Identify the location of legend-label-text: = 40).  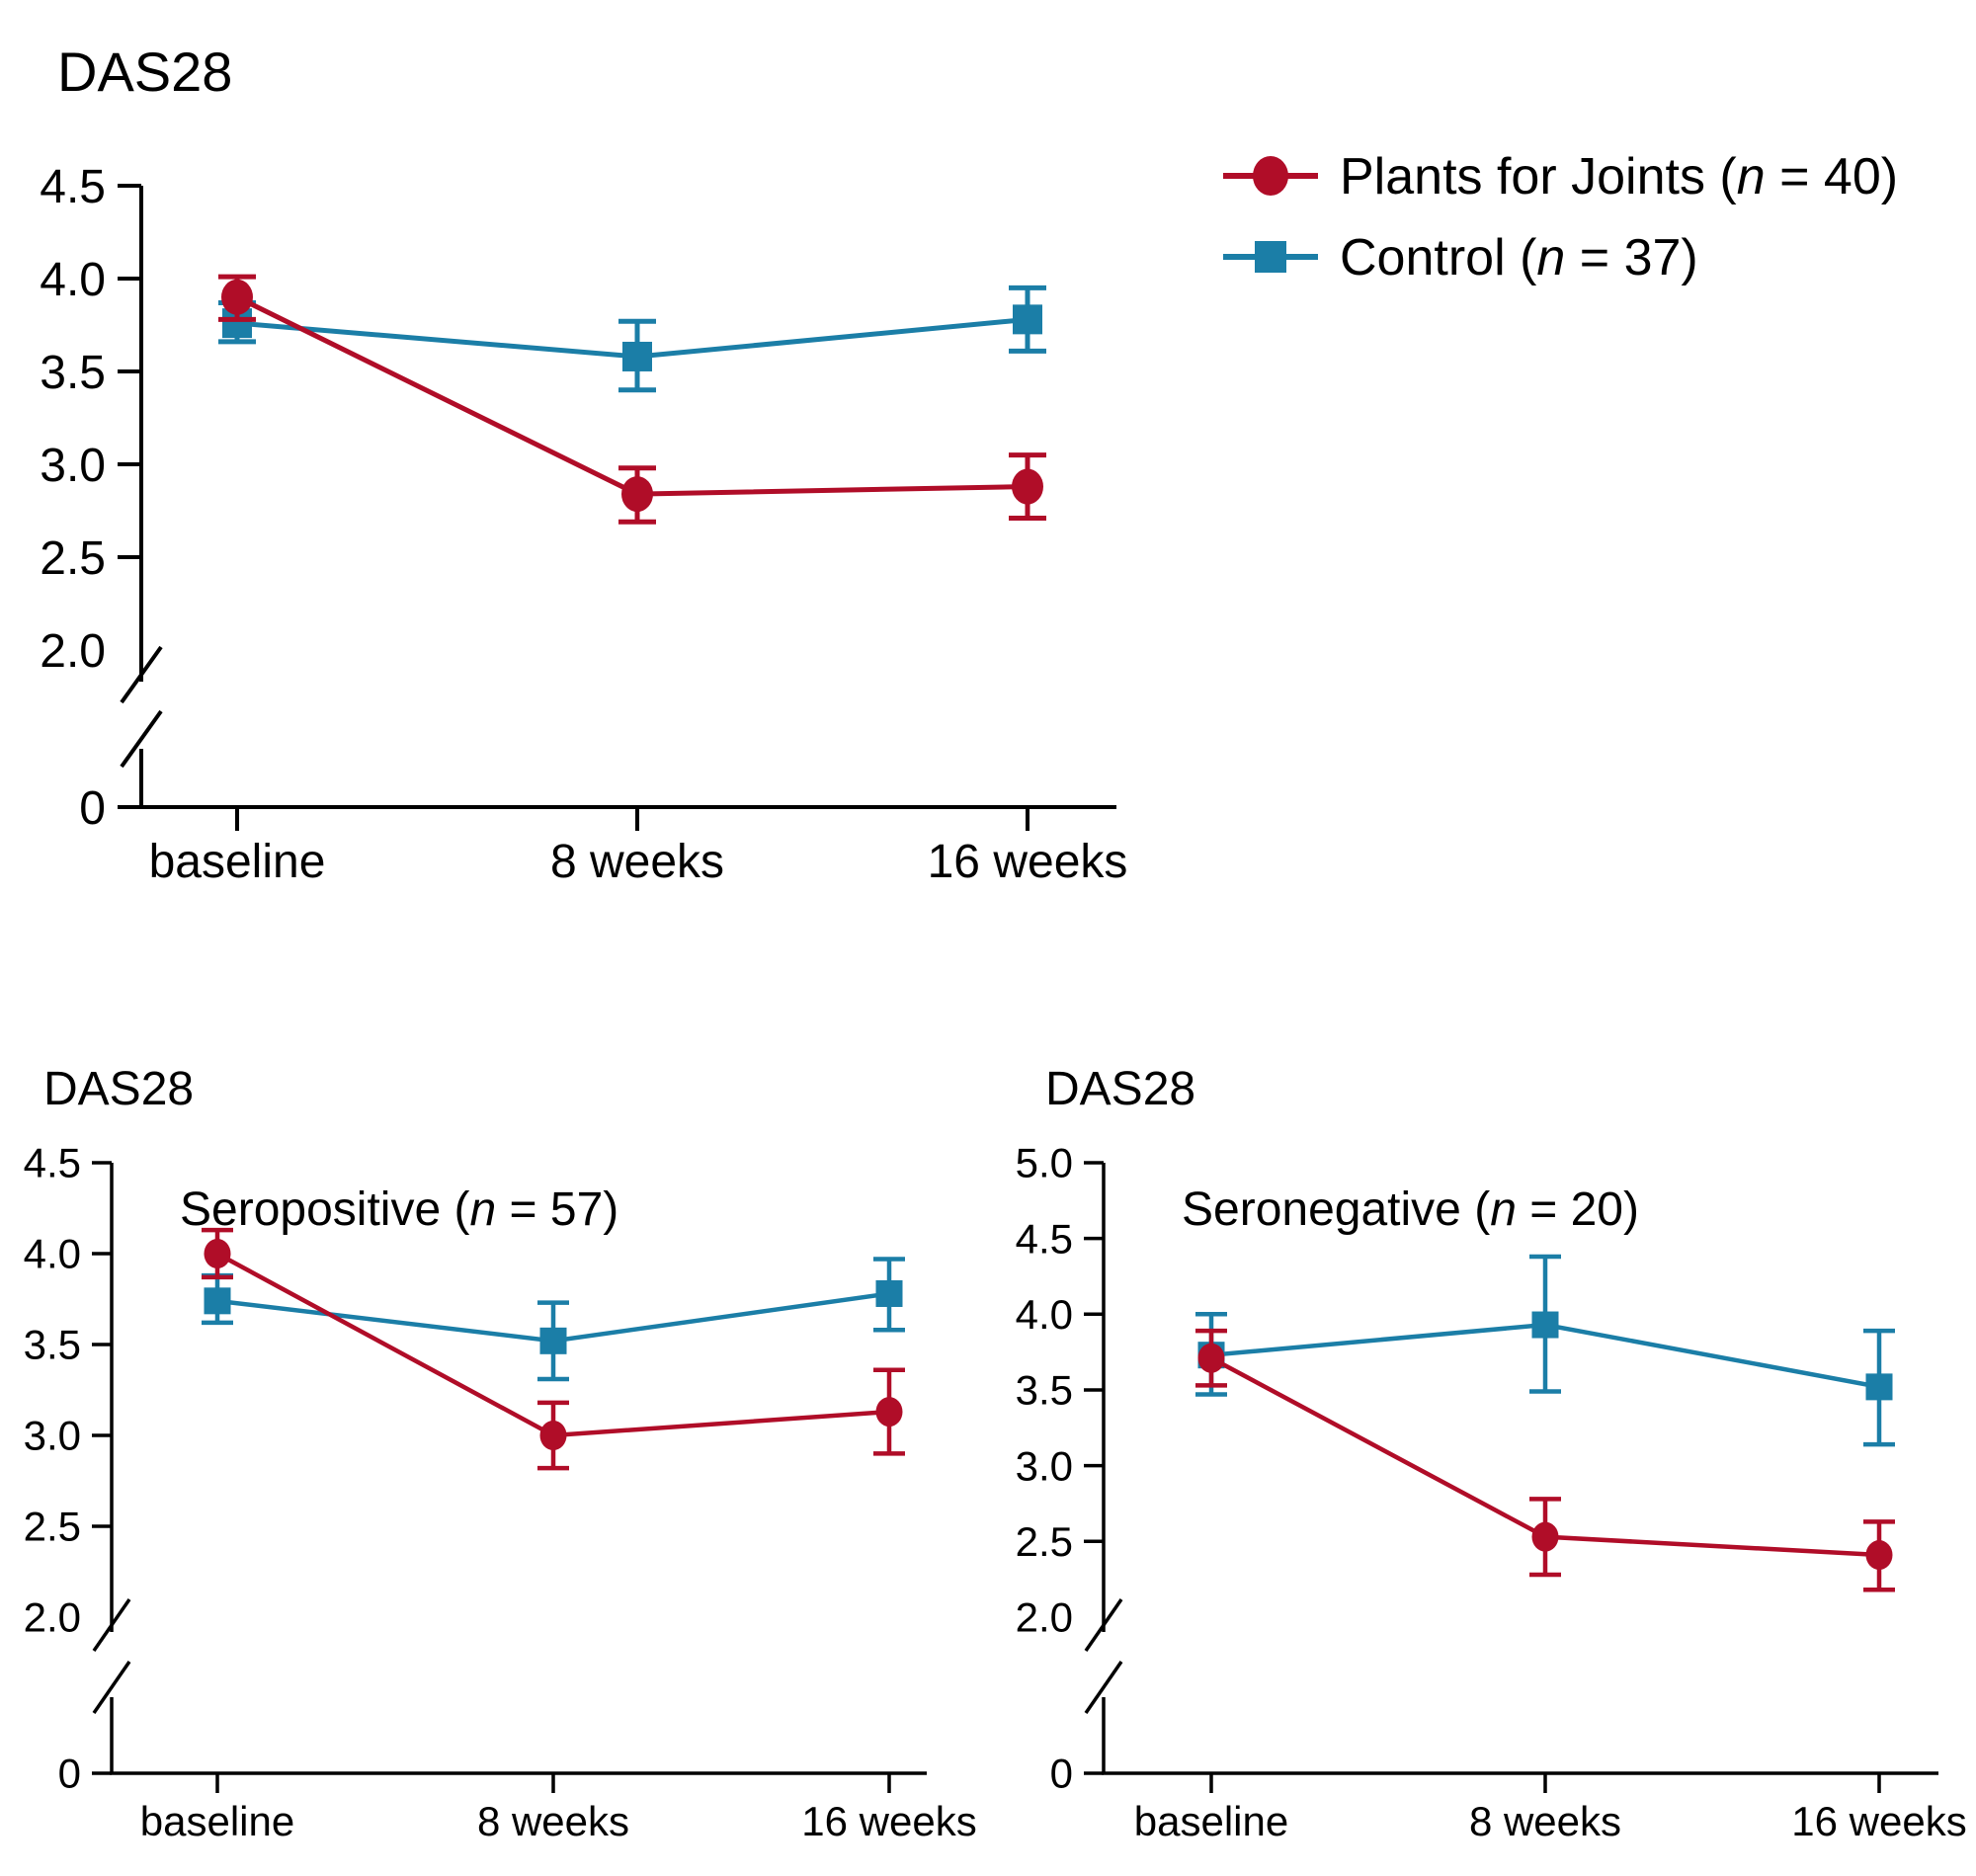
(1832, 176).